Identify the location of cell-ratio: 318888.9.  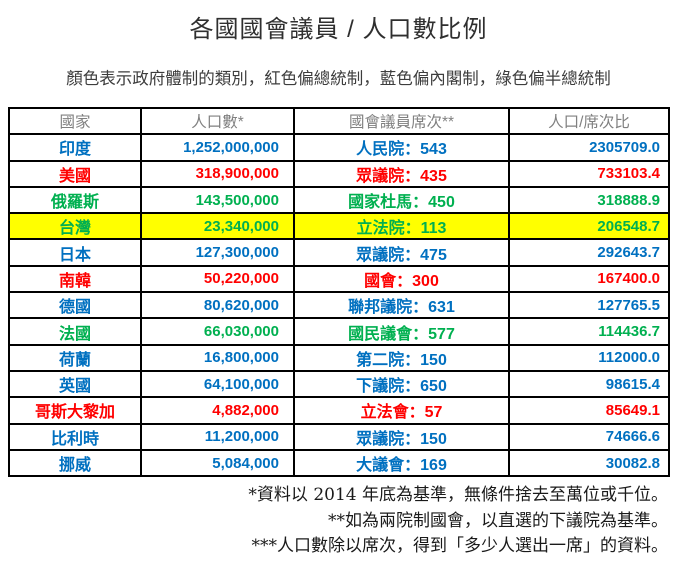
(589, 200).